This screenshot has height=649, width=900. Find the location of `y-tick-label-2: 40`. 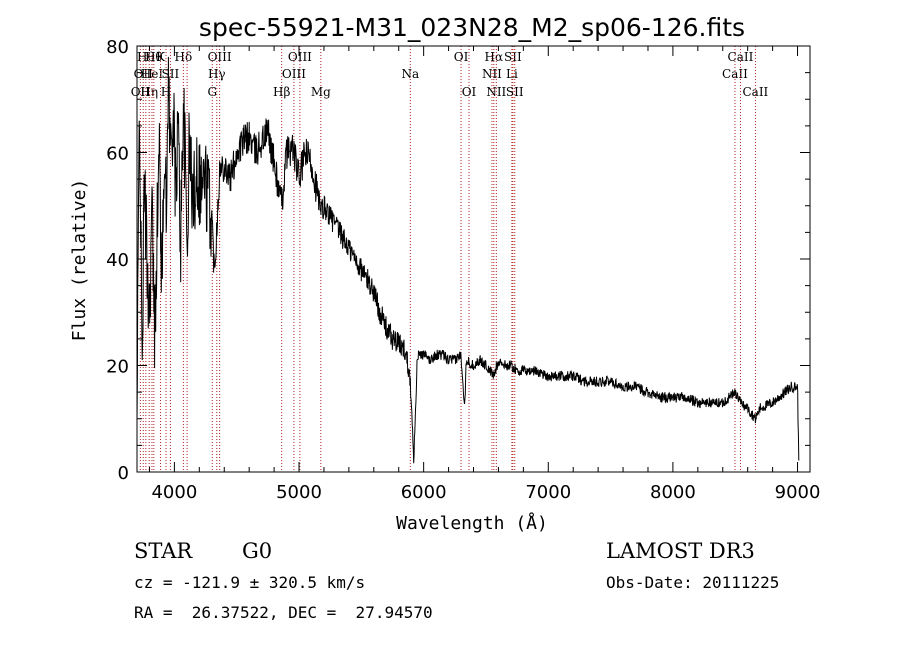

y-tick-label-2: 40 is located at coordinates (117, 260).